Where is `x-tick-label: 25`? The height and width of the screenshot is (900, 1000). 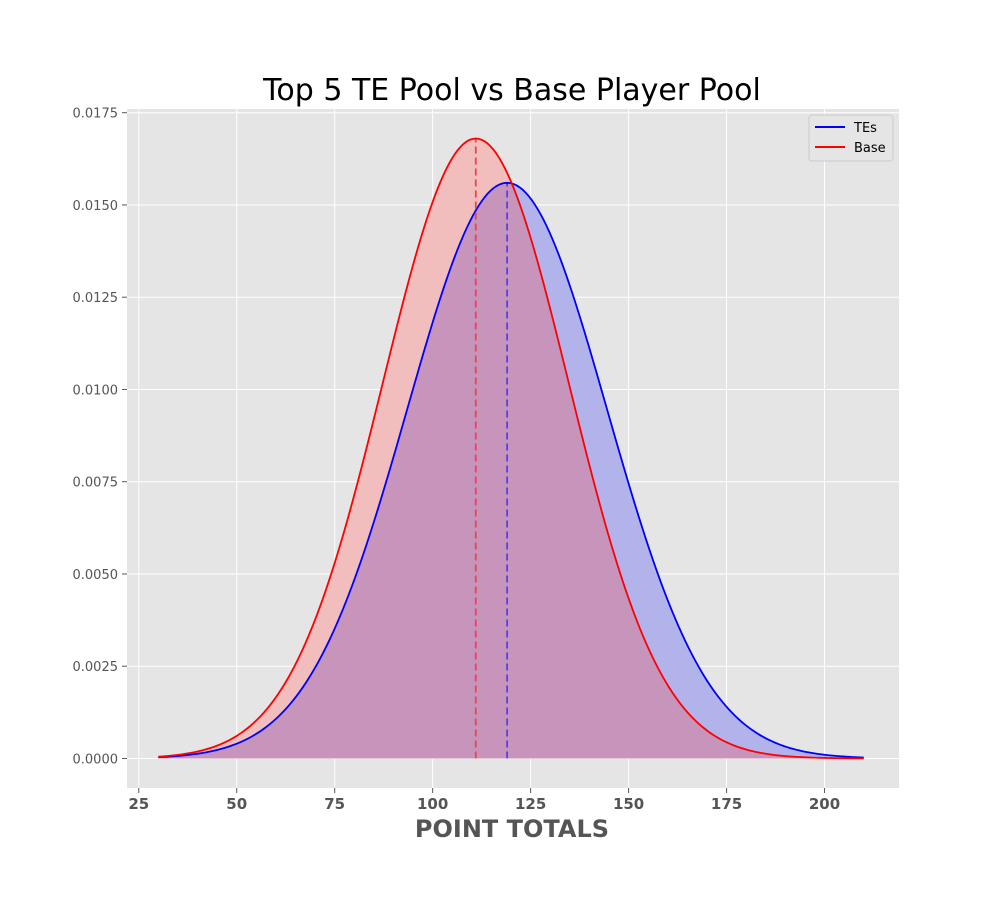 x-tick-label: 25 is located at coordinates (138, 804).